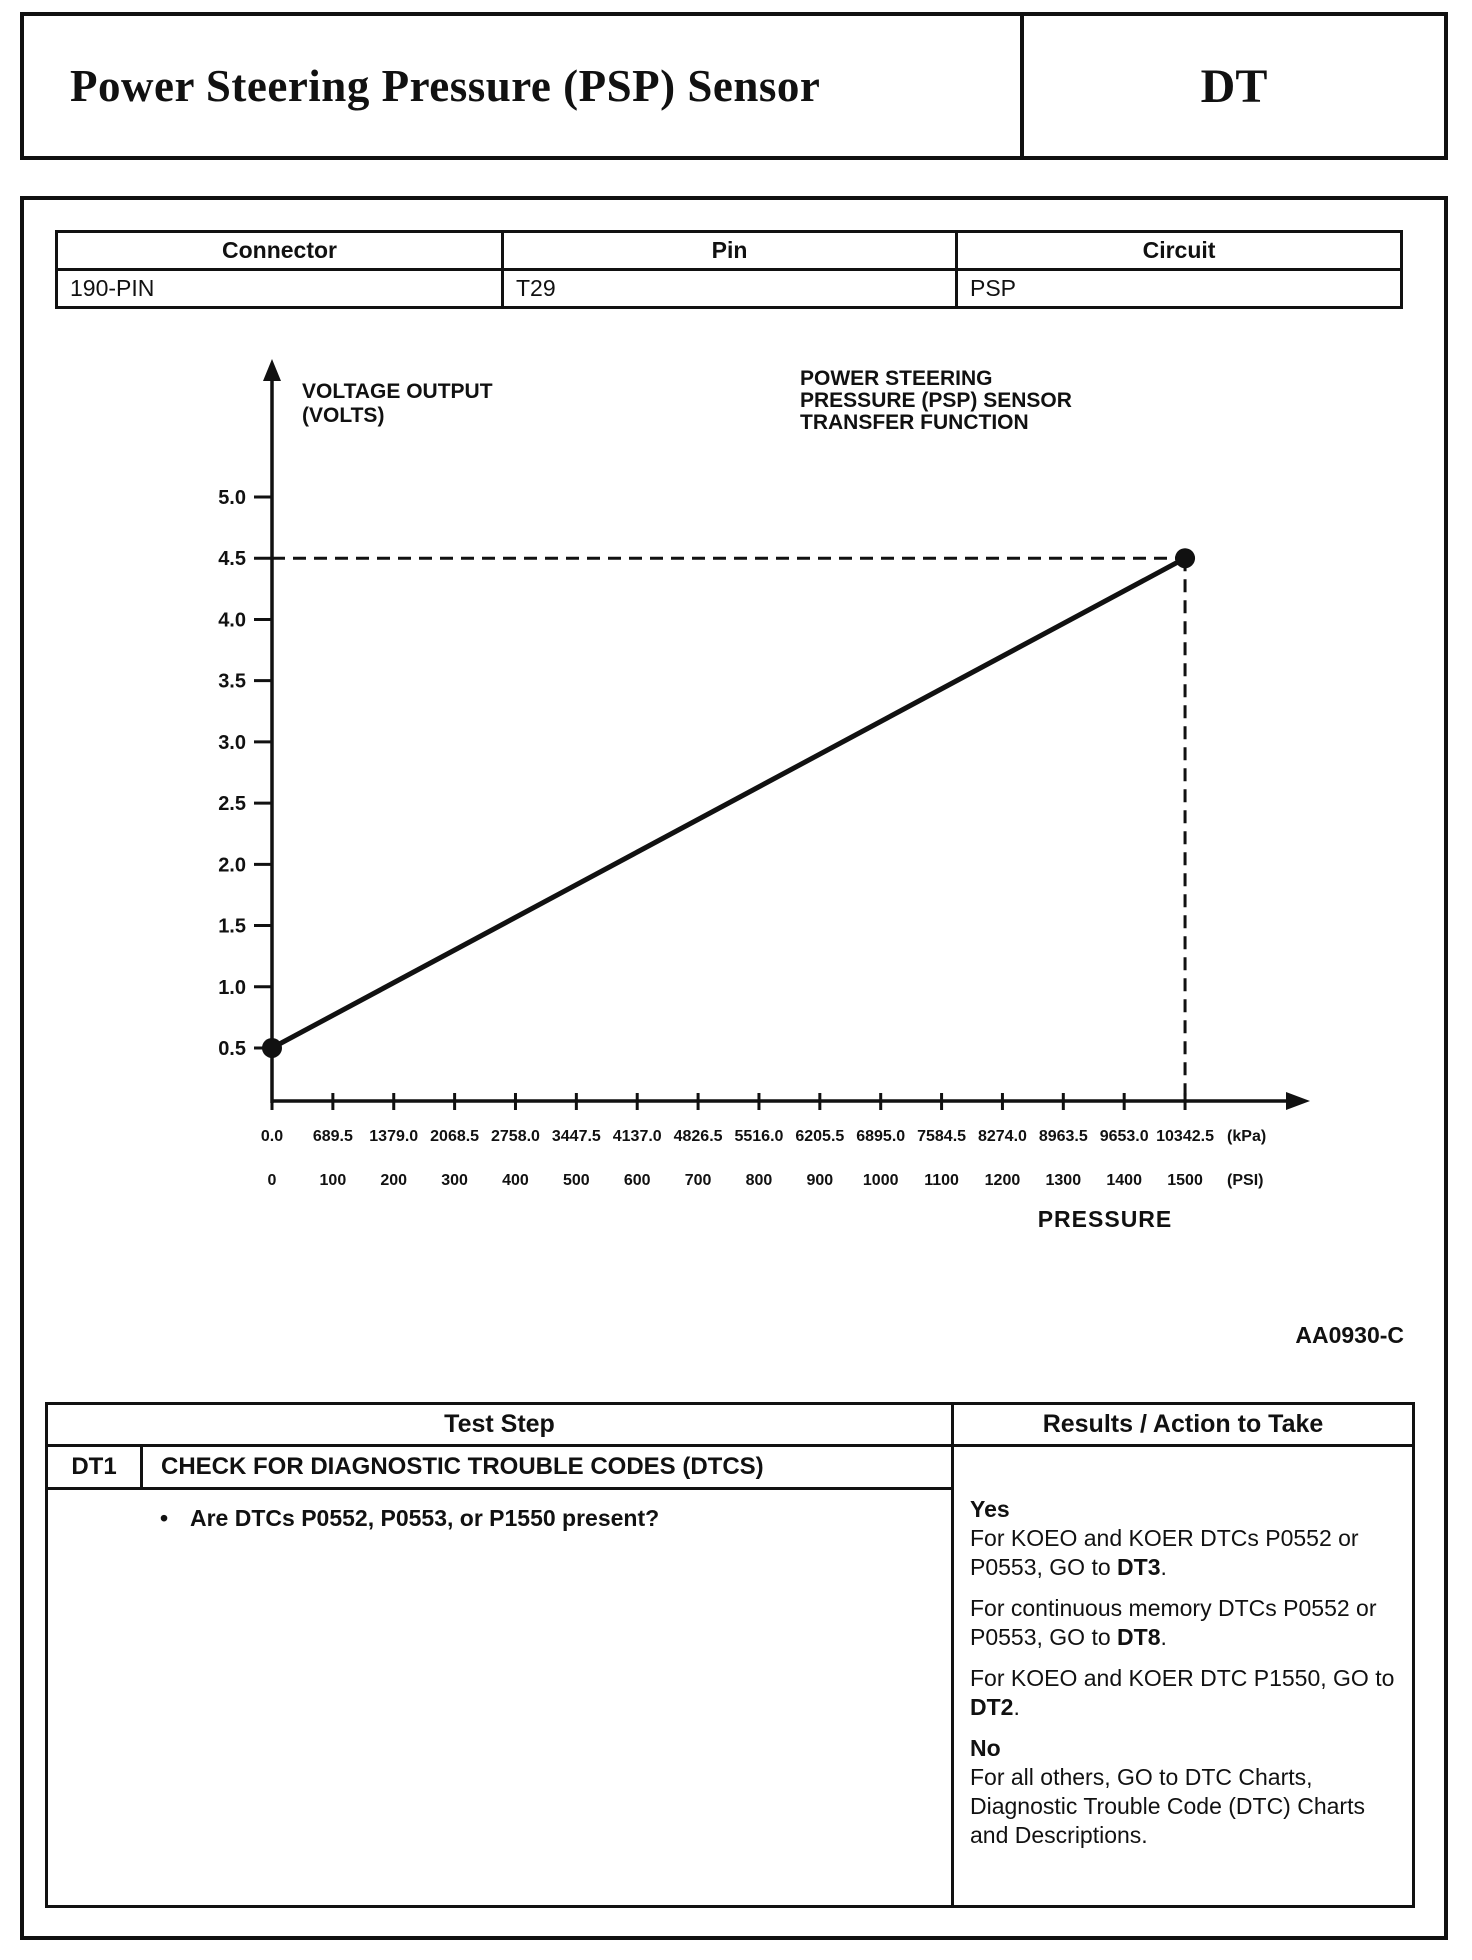  Describe the element at coordinates (1185, 558) in the screenshot. I see `data-point-end` at that location.